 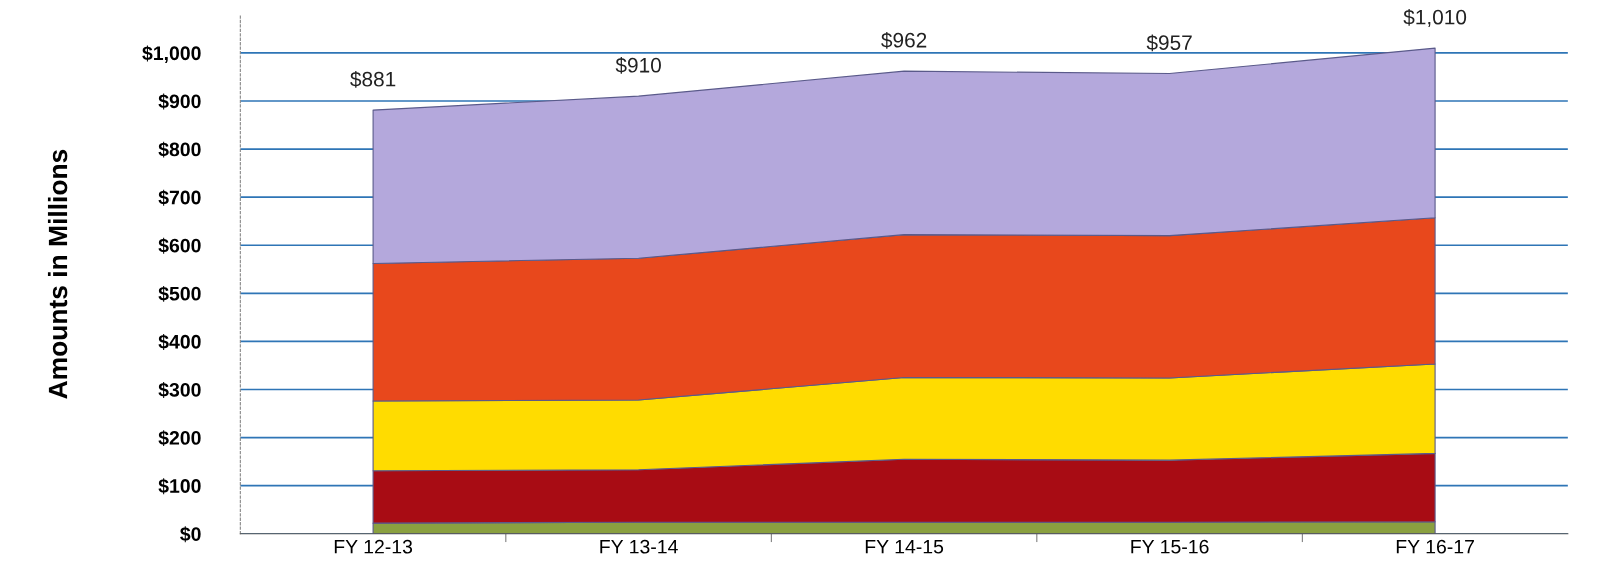 What do you see at coordinates (179, 197) in the screenshot?
I see `y-tick-label: $700` at bounding box center [179, 197].